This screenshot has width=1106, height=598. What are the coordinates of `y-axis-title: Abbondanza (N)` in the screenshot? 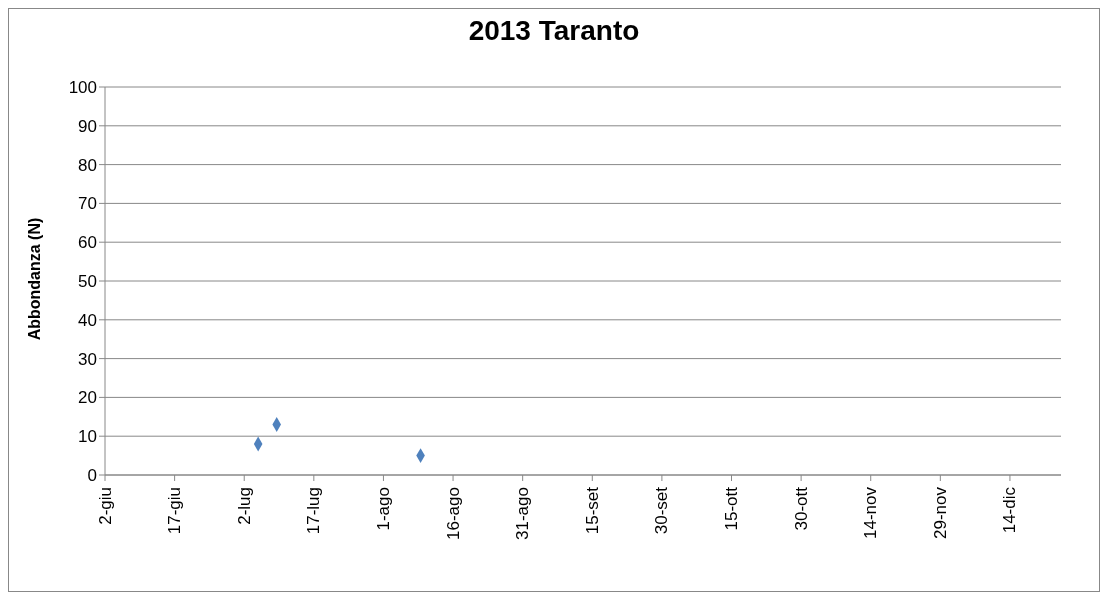 It's located at (35, 279).